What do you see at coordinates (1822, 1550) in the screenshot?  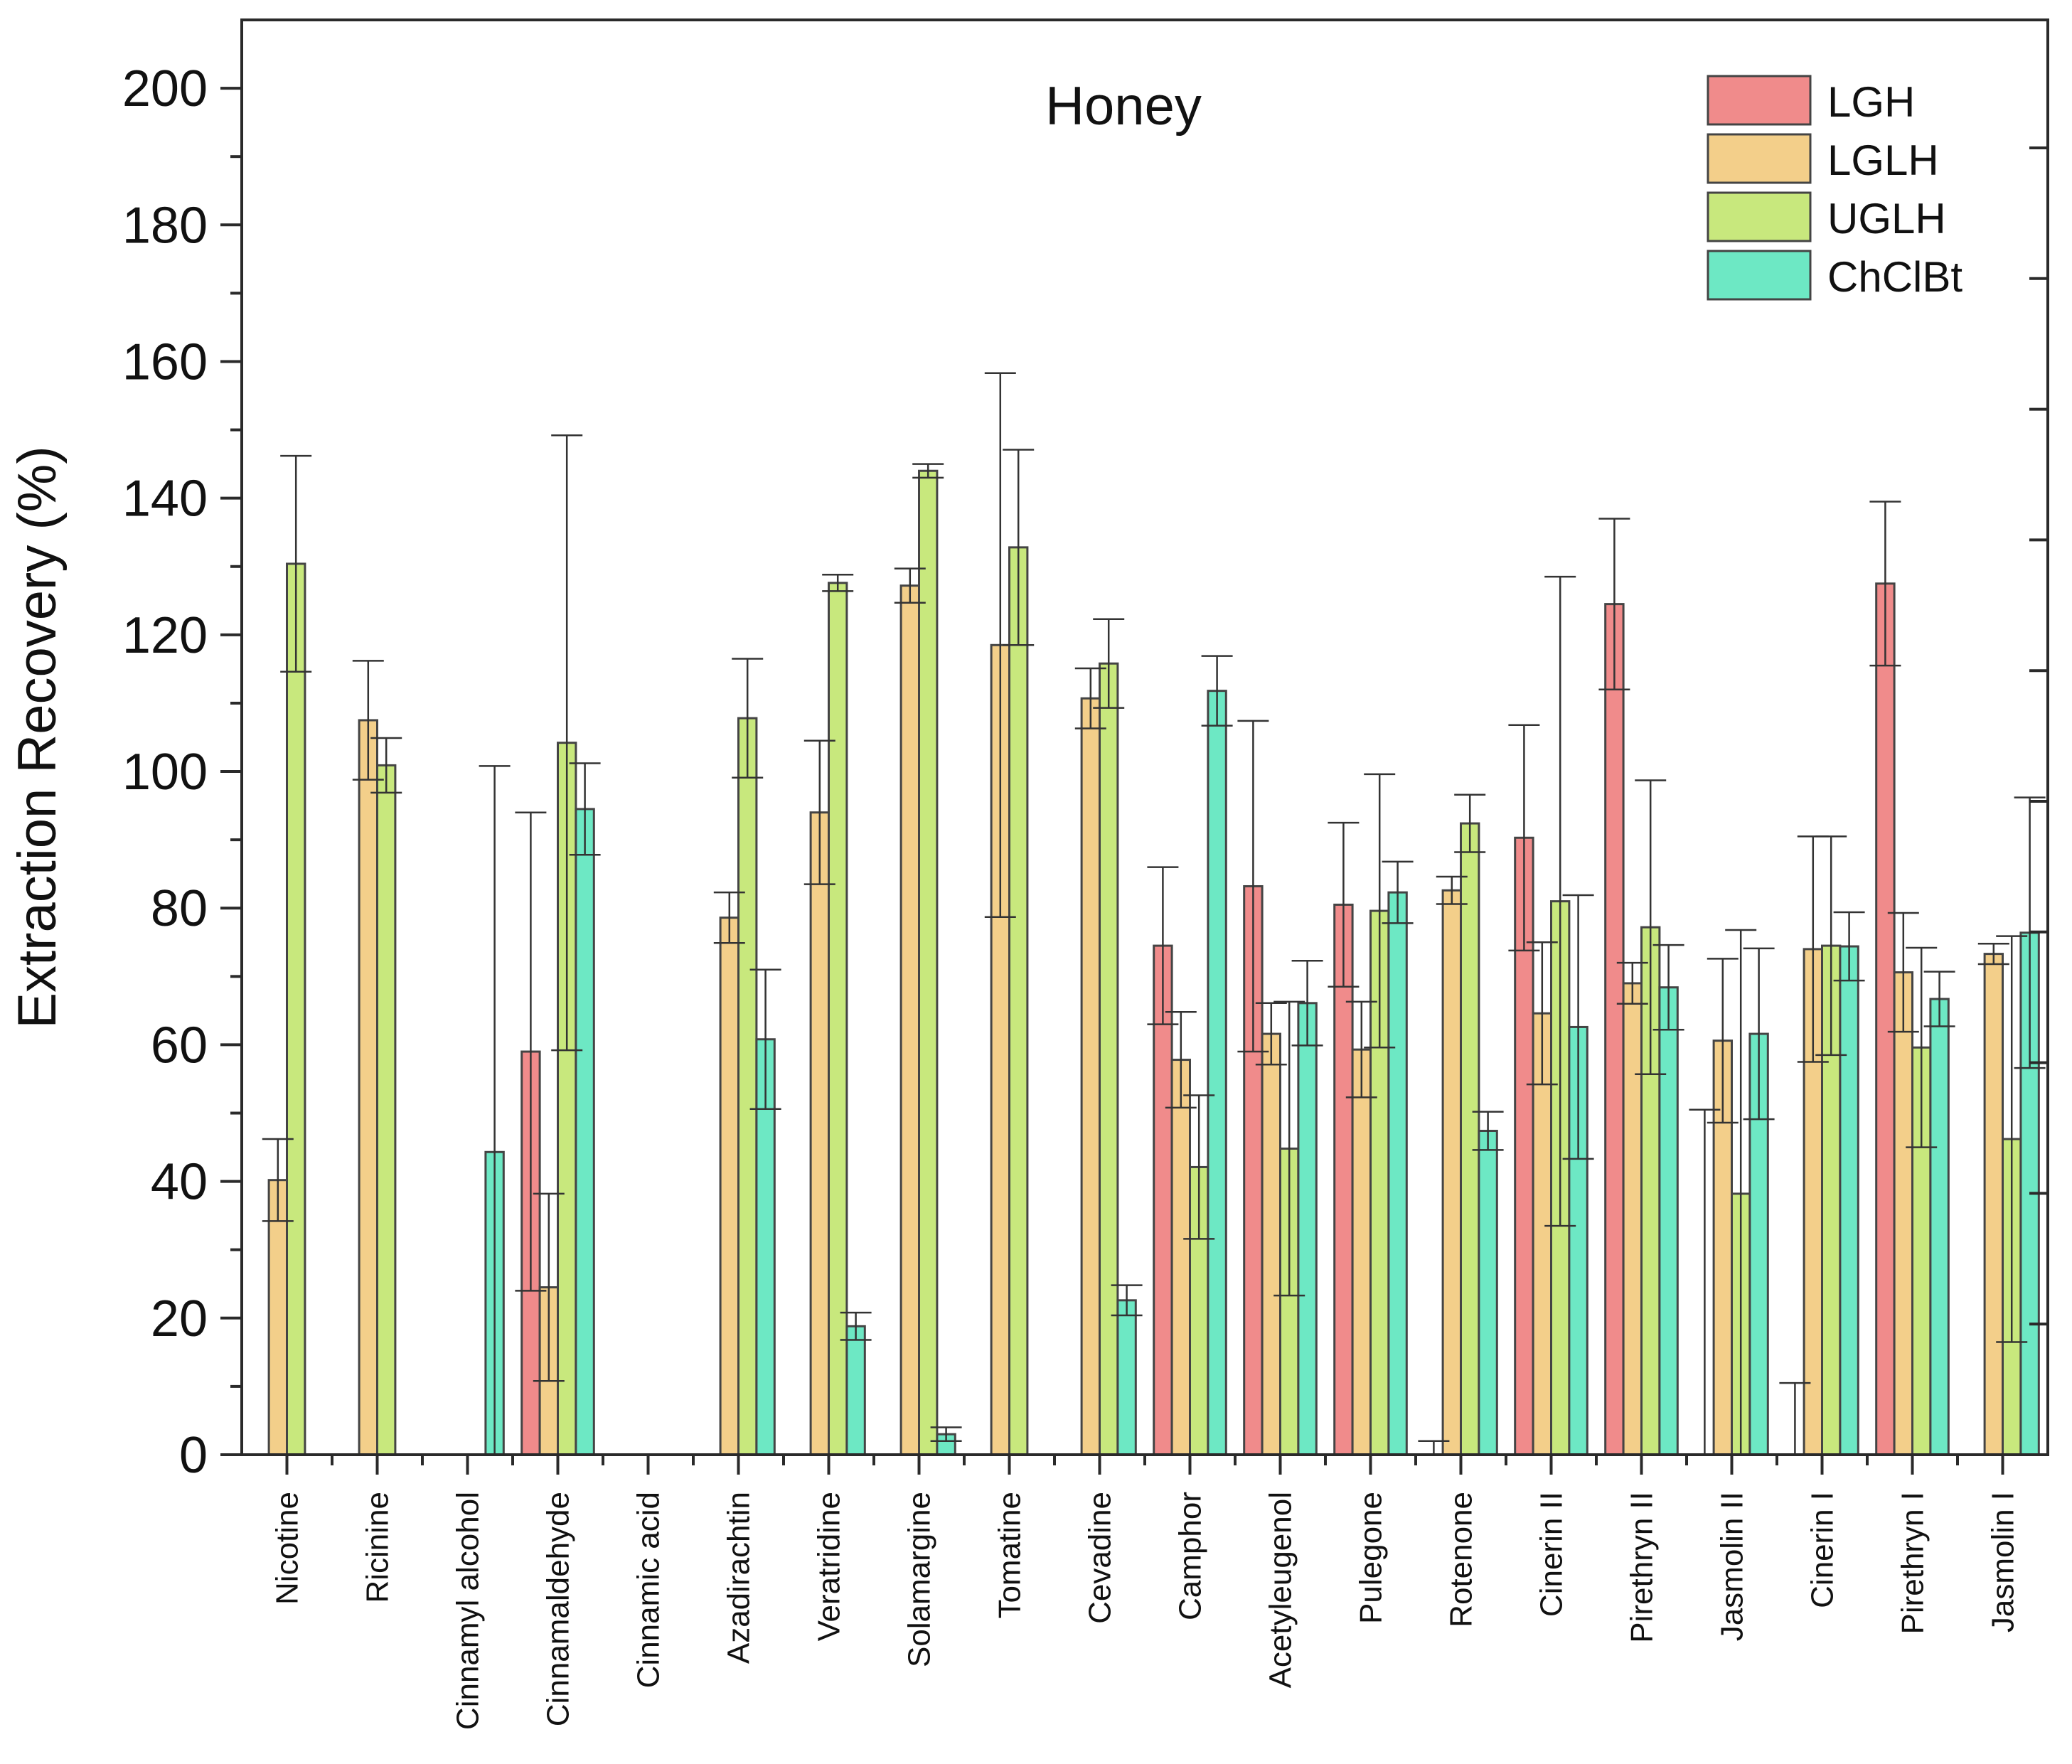 I see `x-tick-label: Cinerin I` at bounding box center [1822, 1550].